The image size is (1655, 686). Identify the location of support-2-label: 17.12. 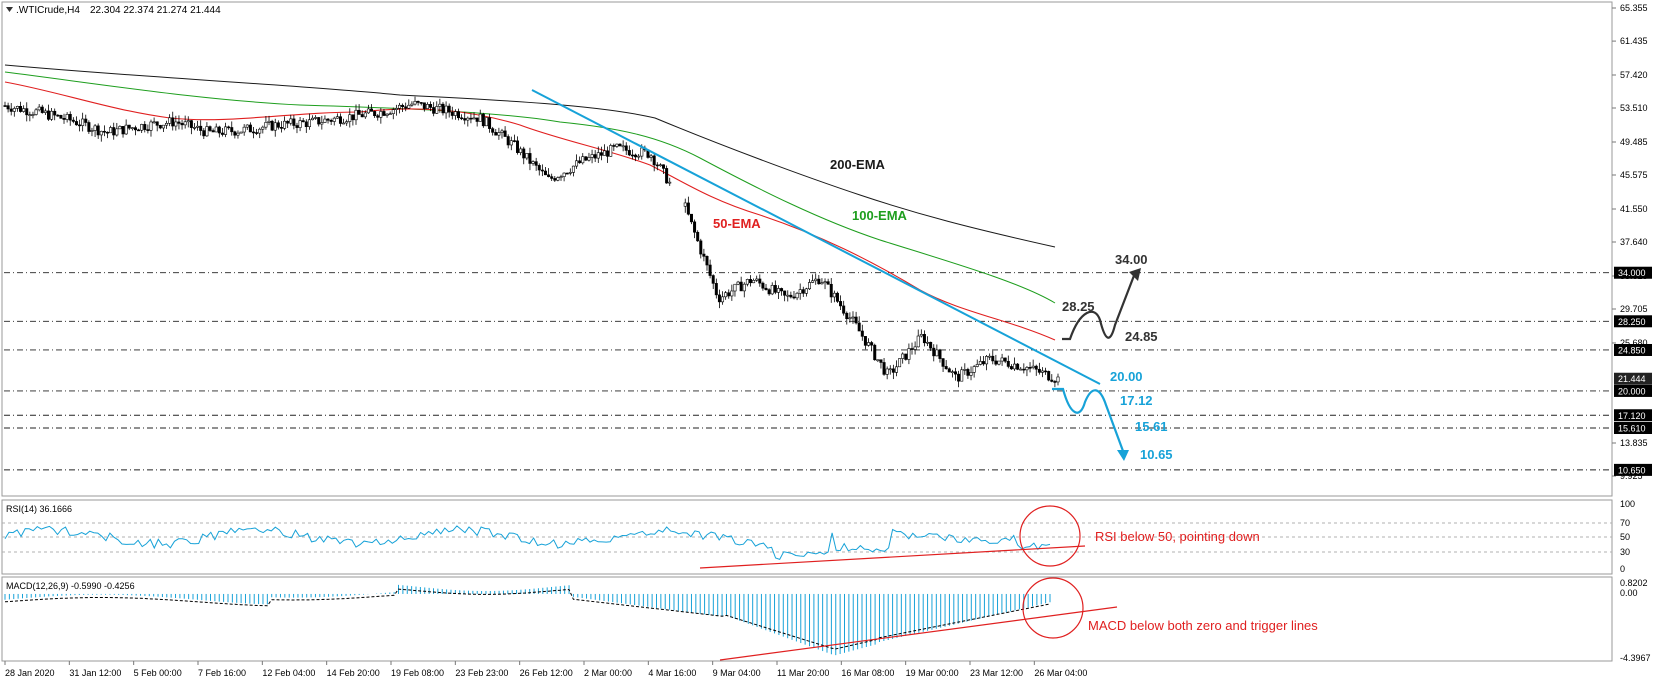
(1136, 400).